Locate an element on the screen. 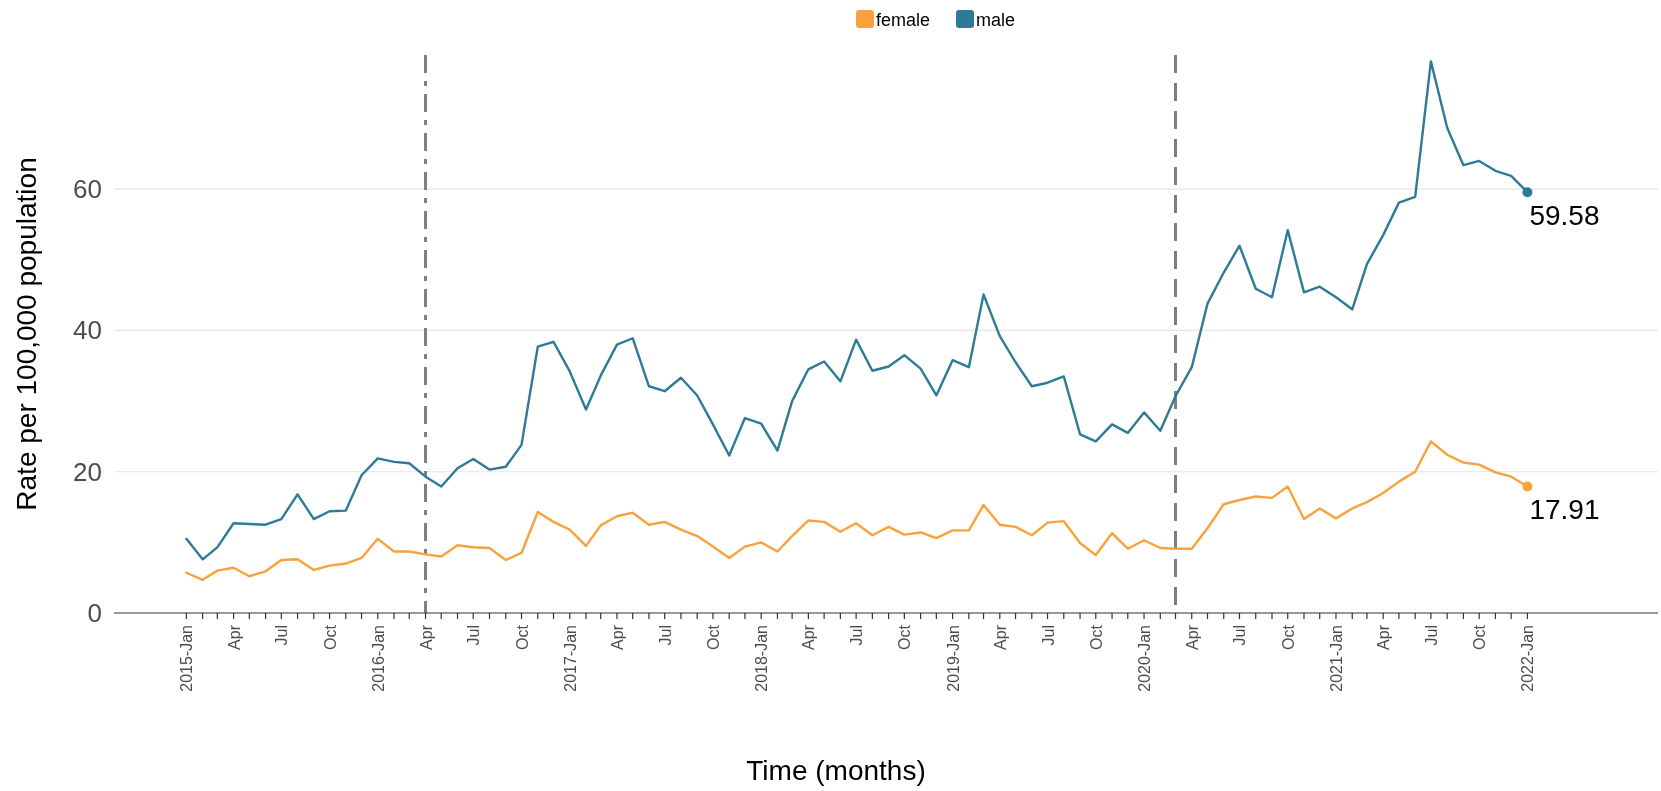 Image resolution: width=1661 pixels, height=791 pixels. x-tick-label: 2015-Jan is located at coordinates (187, 658).